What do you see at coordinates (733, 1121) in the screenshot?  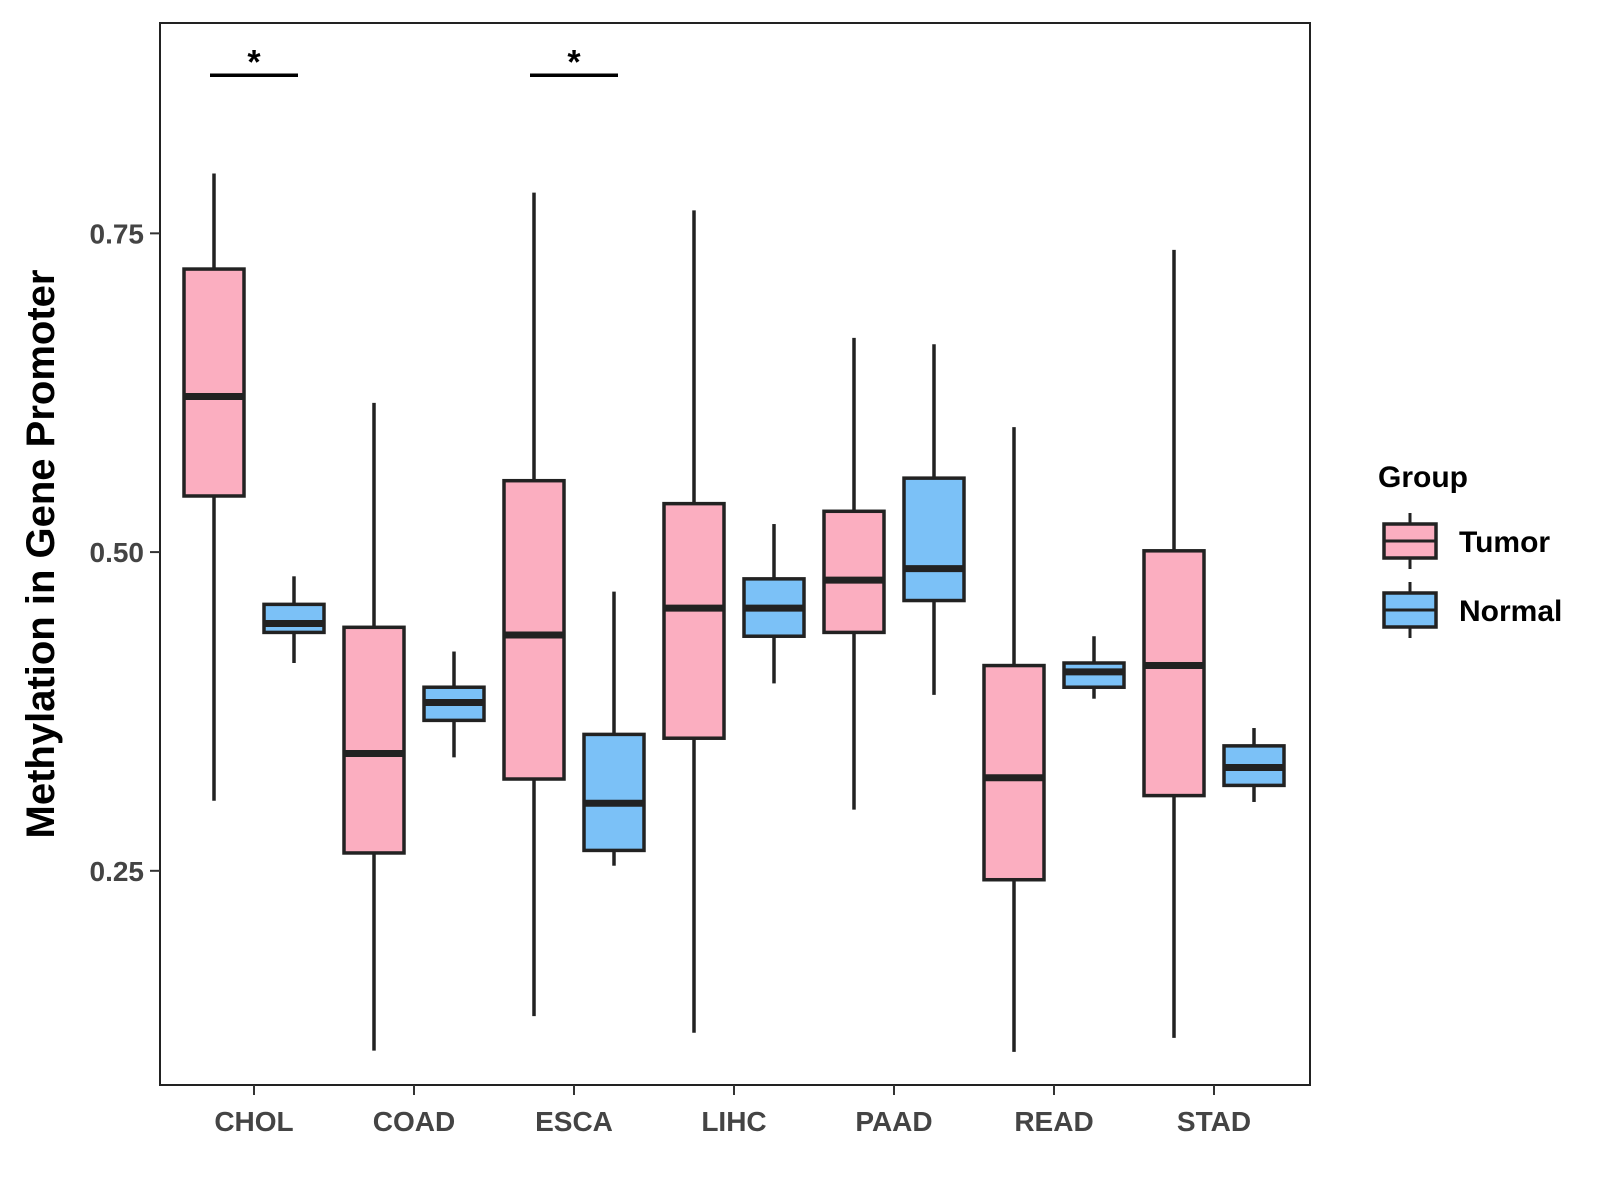 I see `x-tick-label-lihc: LIHC` at bounding box center [733, 1121].